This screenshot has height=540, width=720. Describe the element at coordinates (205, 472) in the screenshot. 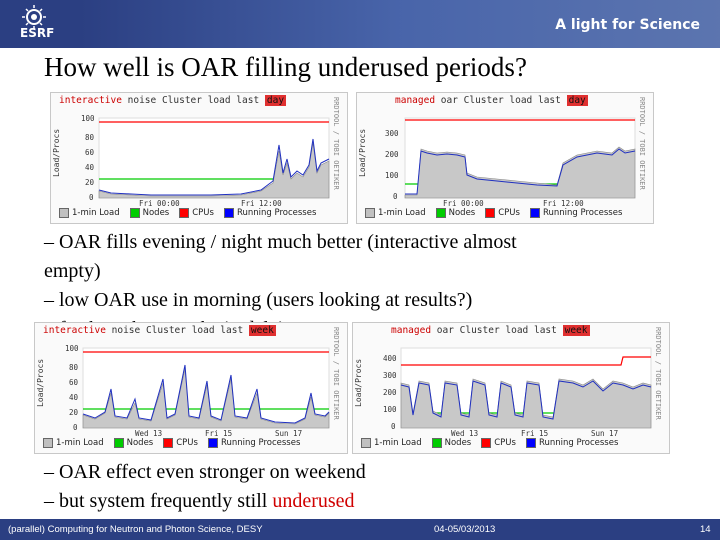

I see `bullet-line: – OAR effect even stronger on weekend` at that location.